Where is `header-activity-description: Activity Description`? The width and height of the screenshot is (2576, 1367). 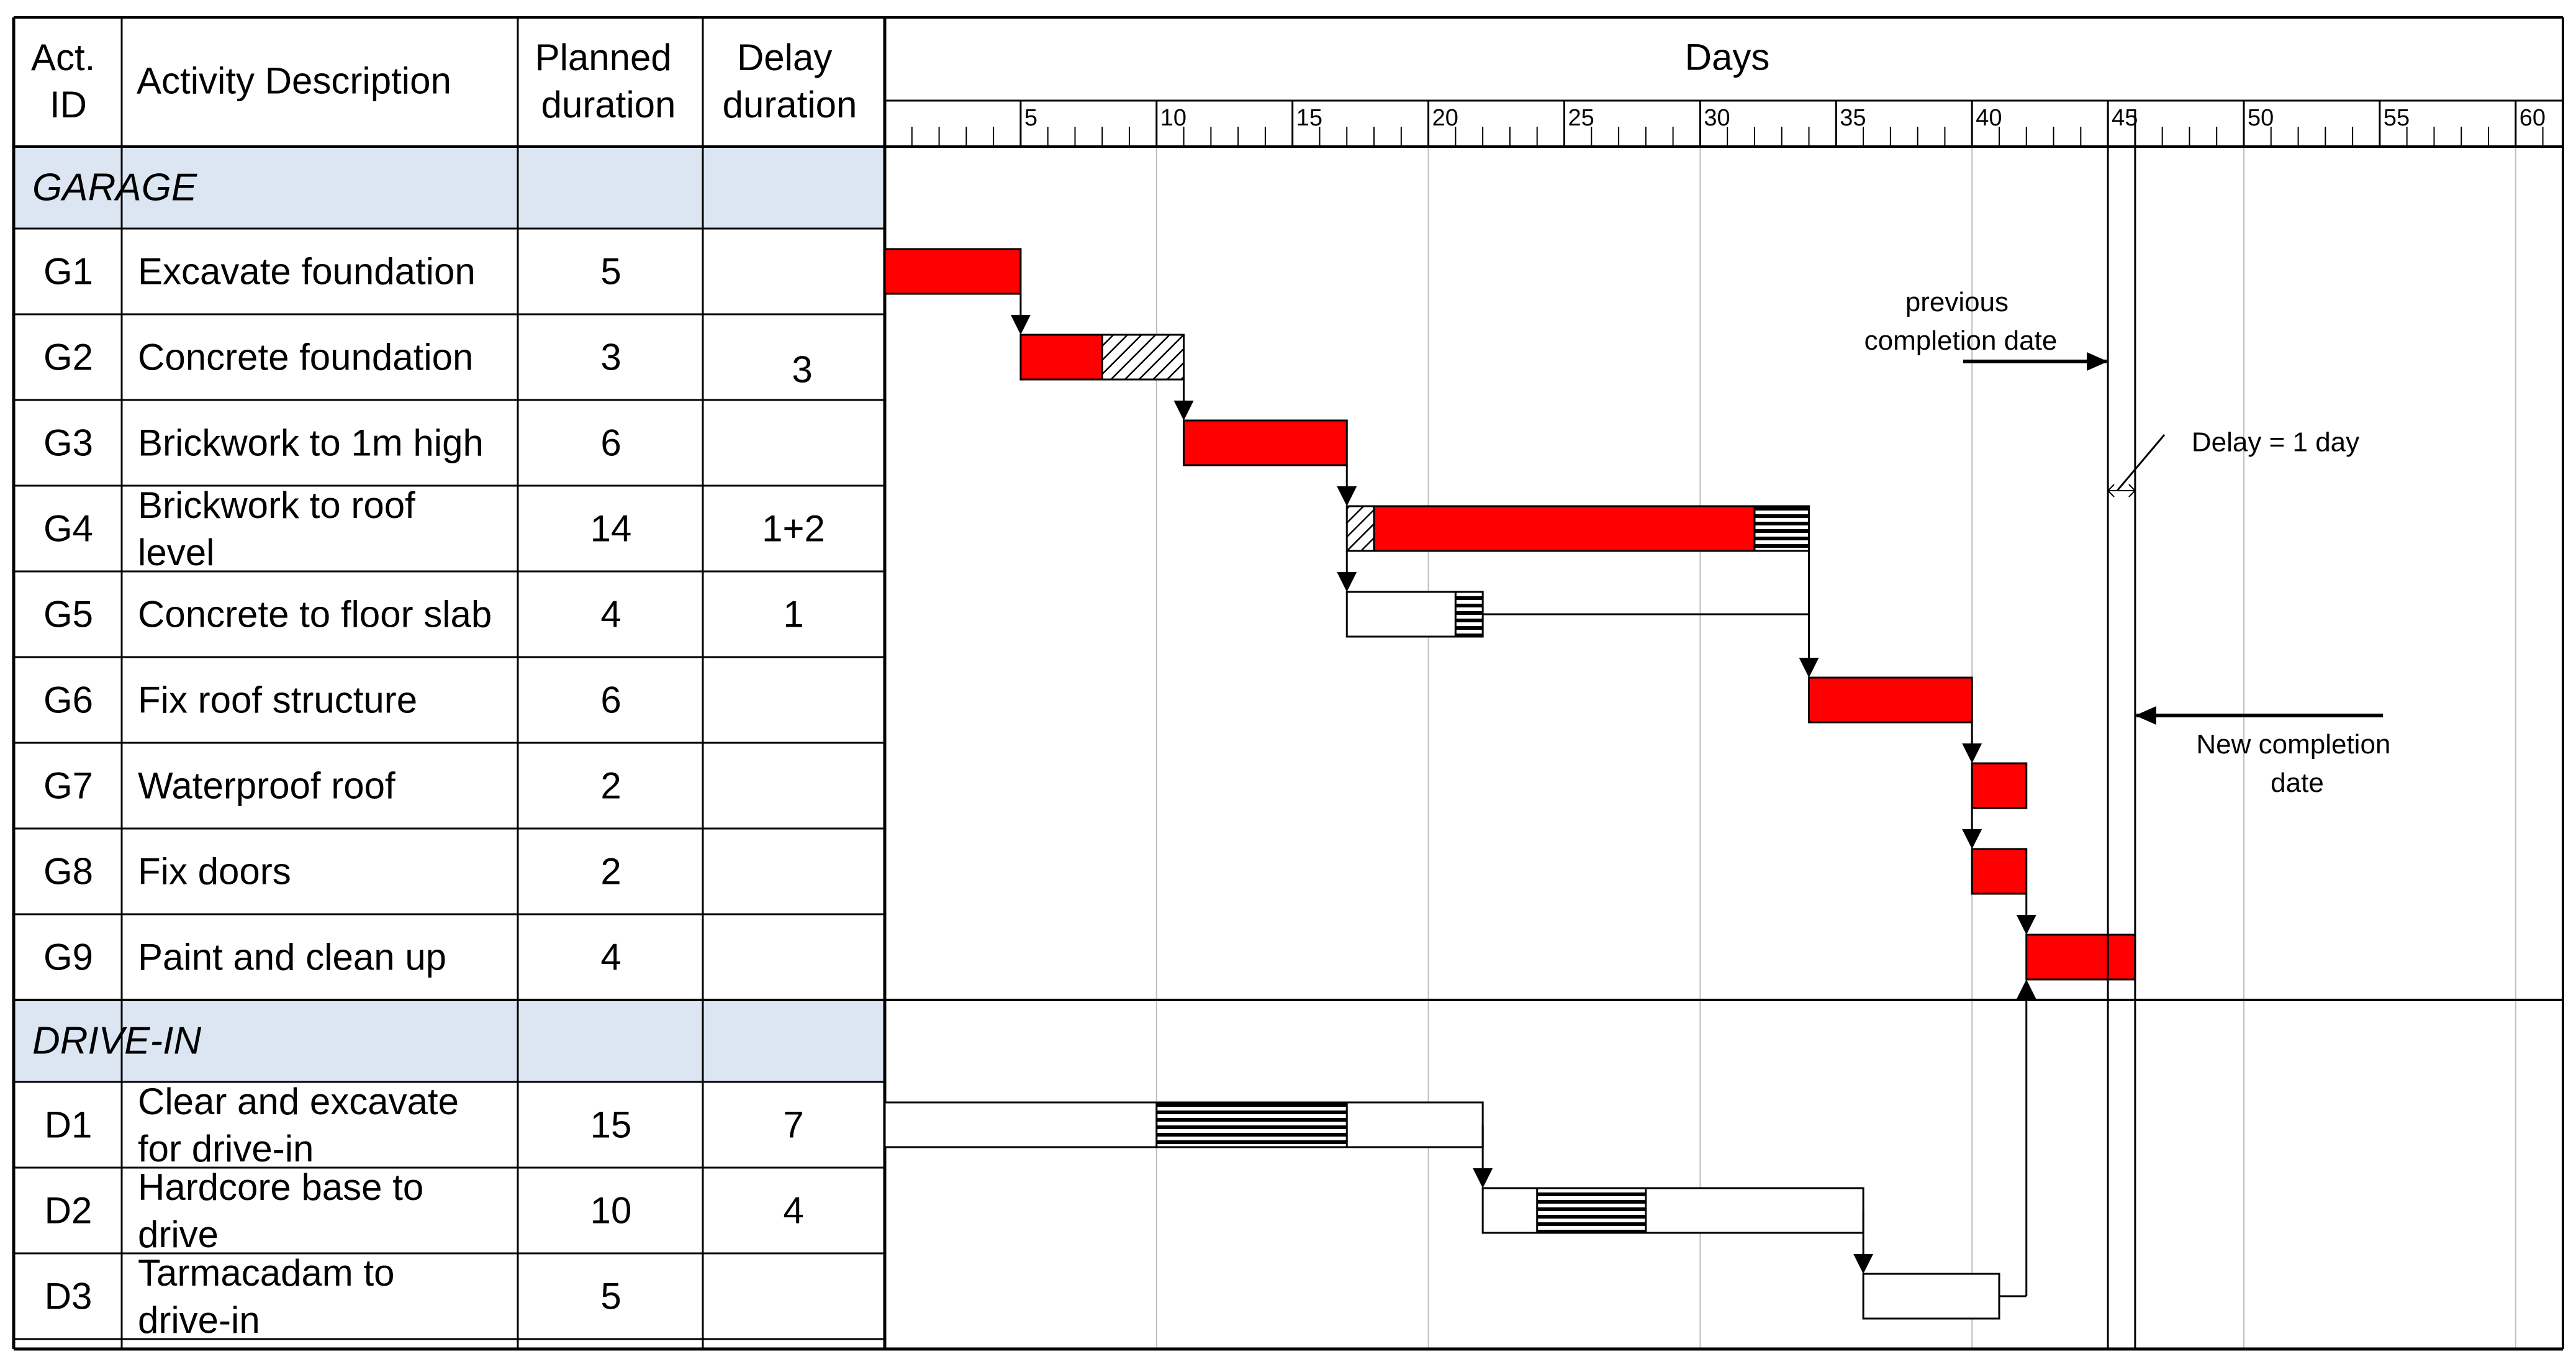 header-activity-description: Activity Description is located at coordinates (294, 81).